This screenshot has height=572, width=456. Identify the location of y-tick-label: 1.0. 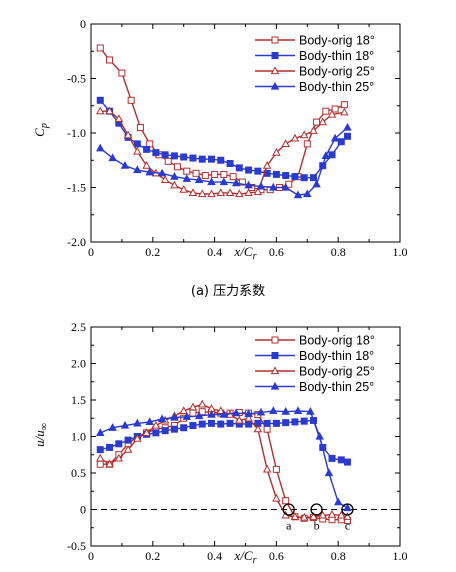
(78, 437).